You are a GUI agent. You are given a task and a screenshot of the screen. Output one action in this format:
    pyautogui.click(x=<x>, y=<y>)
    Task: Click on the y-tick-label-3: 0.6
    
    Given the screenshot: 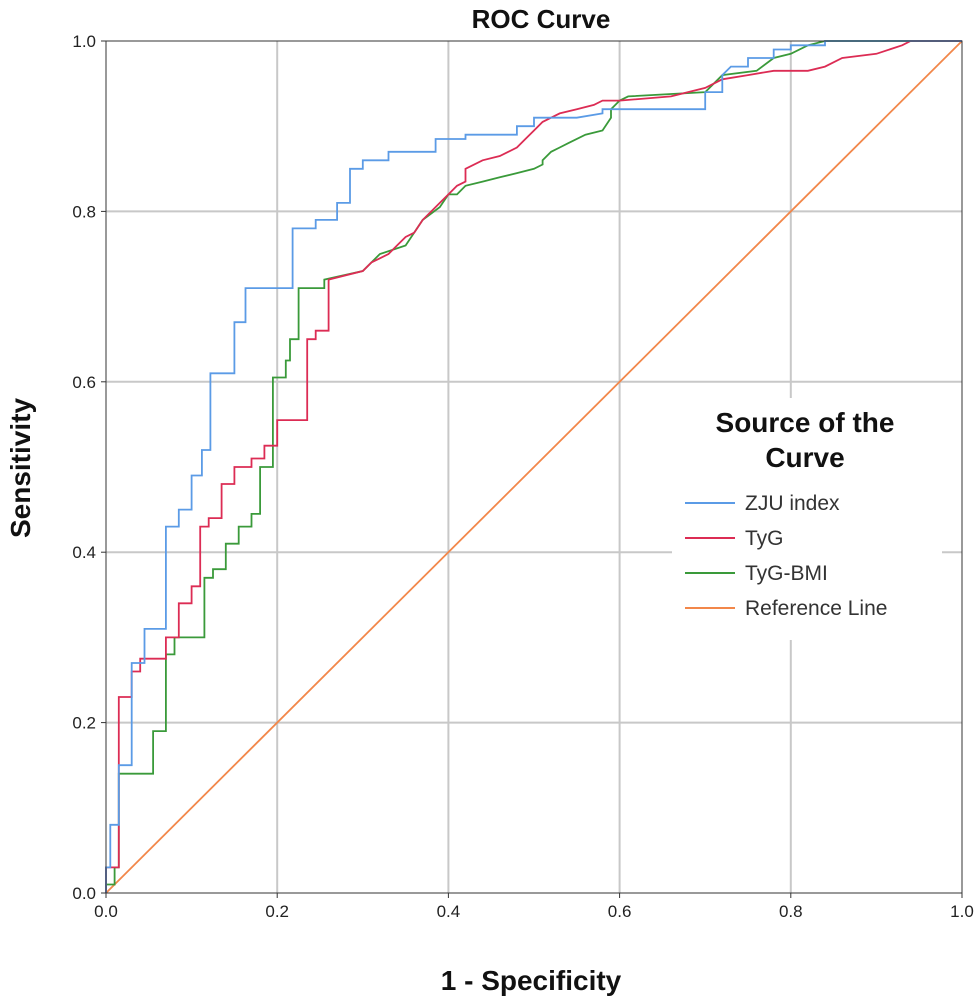 What is the action you would take?
    pyautogui.click(x=84, y=382)
    